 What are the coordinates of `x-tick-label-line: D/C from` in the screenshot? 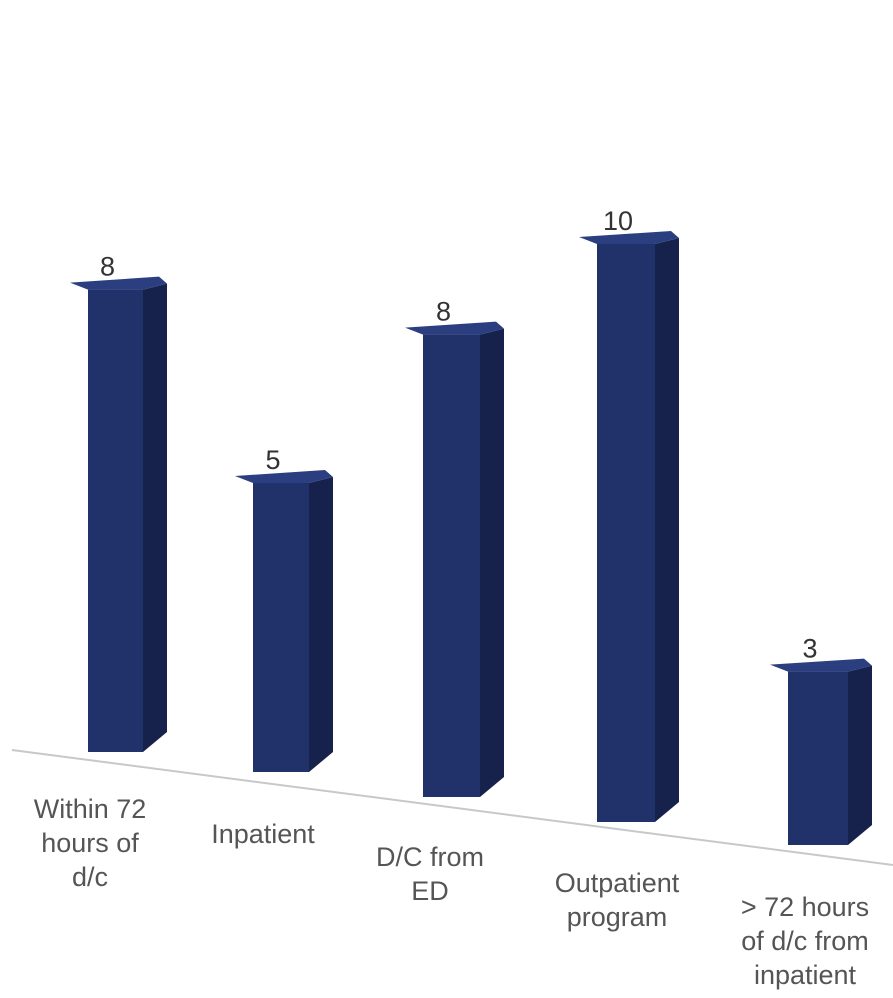 It's located at (430, 857).